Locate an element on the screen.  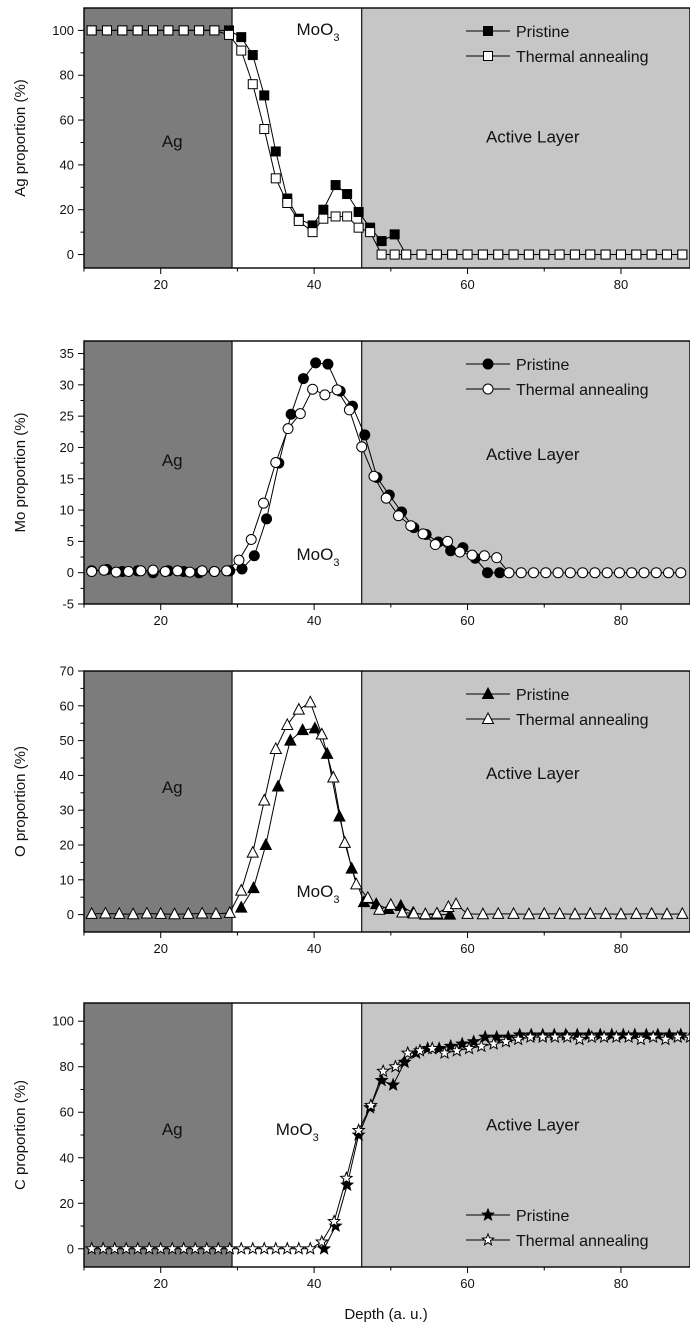
y-tick-label-mo-5: 5 is located at coordinates (70, 541).